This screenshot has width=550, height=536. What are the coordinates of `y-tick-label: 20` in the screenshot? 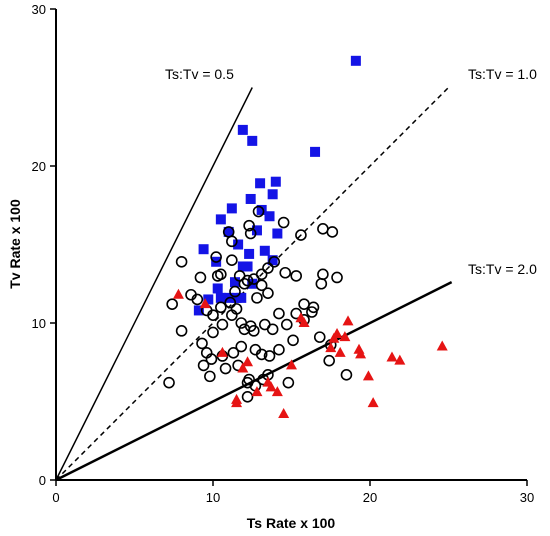 It's located at (39, 166).